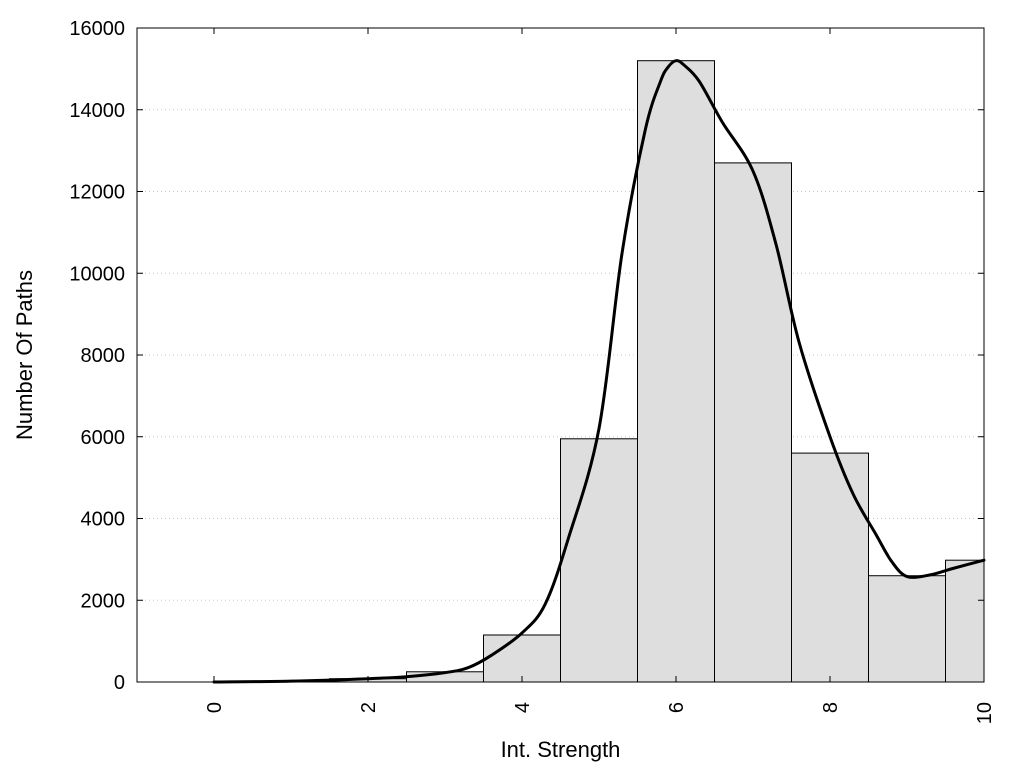  I want to click on x-axis-title: Int. Strength, so click(561, 749).